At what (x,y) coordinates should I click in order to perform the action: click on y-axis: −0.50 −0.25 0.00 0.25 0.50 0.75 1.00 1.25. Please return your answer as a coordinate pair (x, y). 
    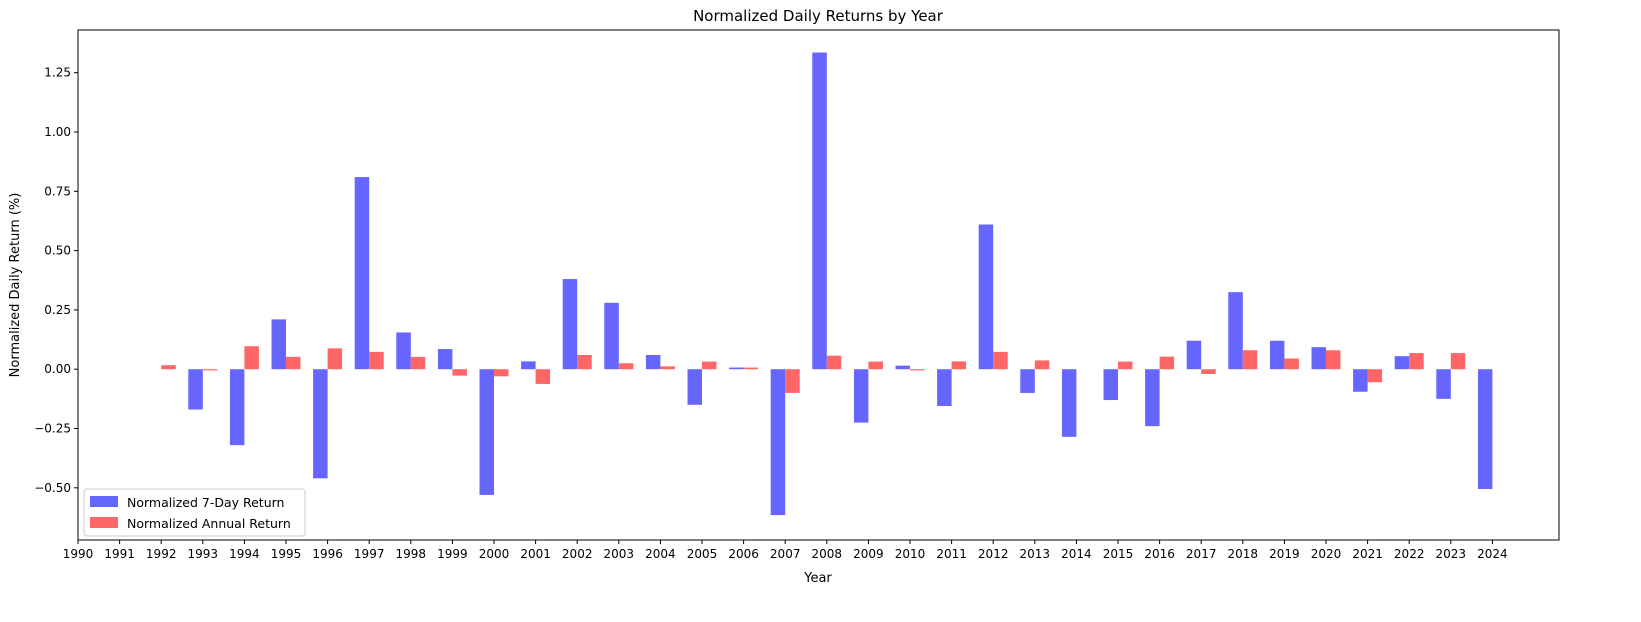
    Looking at the image, I should click on (56, 280).